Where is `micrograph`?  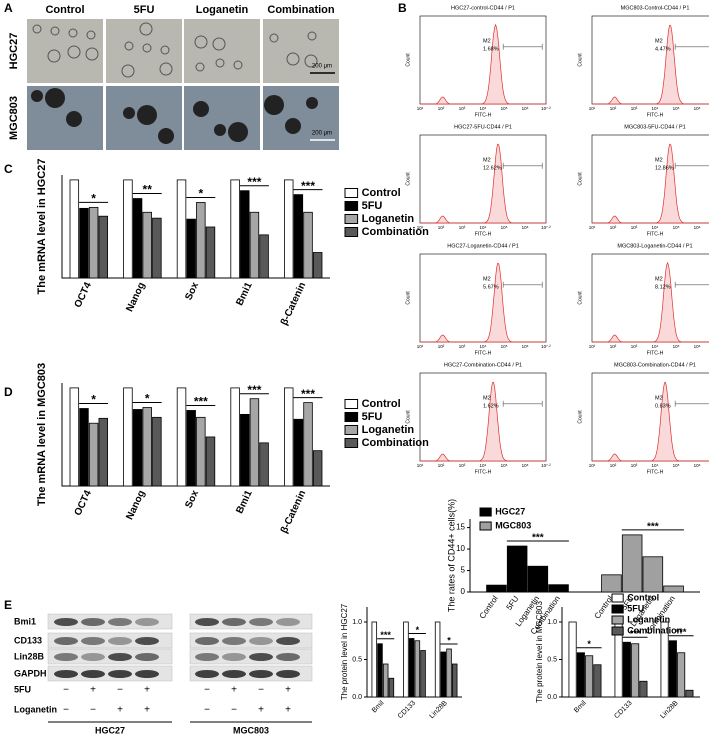 micrograph is located at coordinates (65, 51).